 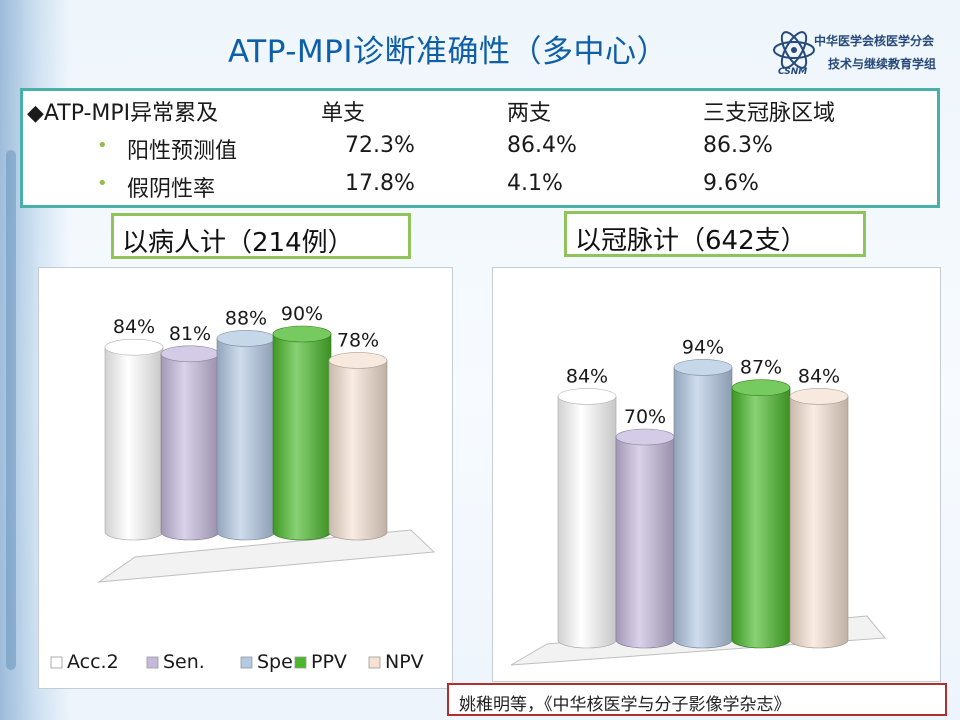 What do you see at coordinates (380, 183) in the screenshot?
I see `row-value-single: 17.8%` at bounding box center [380, 183].